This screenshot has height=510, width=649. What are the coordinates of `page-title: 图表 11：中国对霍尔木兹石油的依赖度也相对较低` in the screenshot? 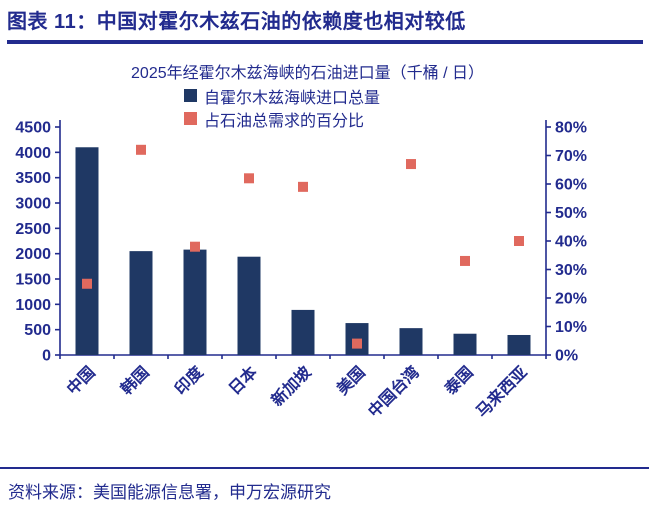 It's located at (236, 22).